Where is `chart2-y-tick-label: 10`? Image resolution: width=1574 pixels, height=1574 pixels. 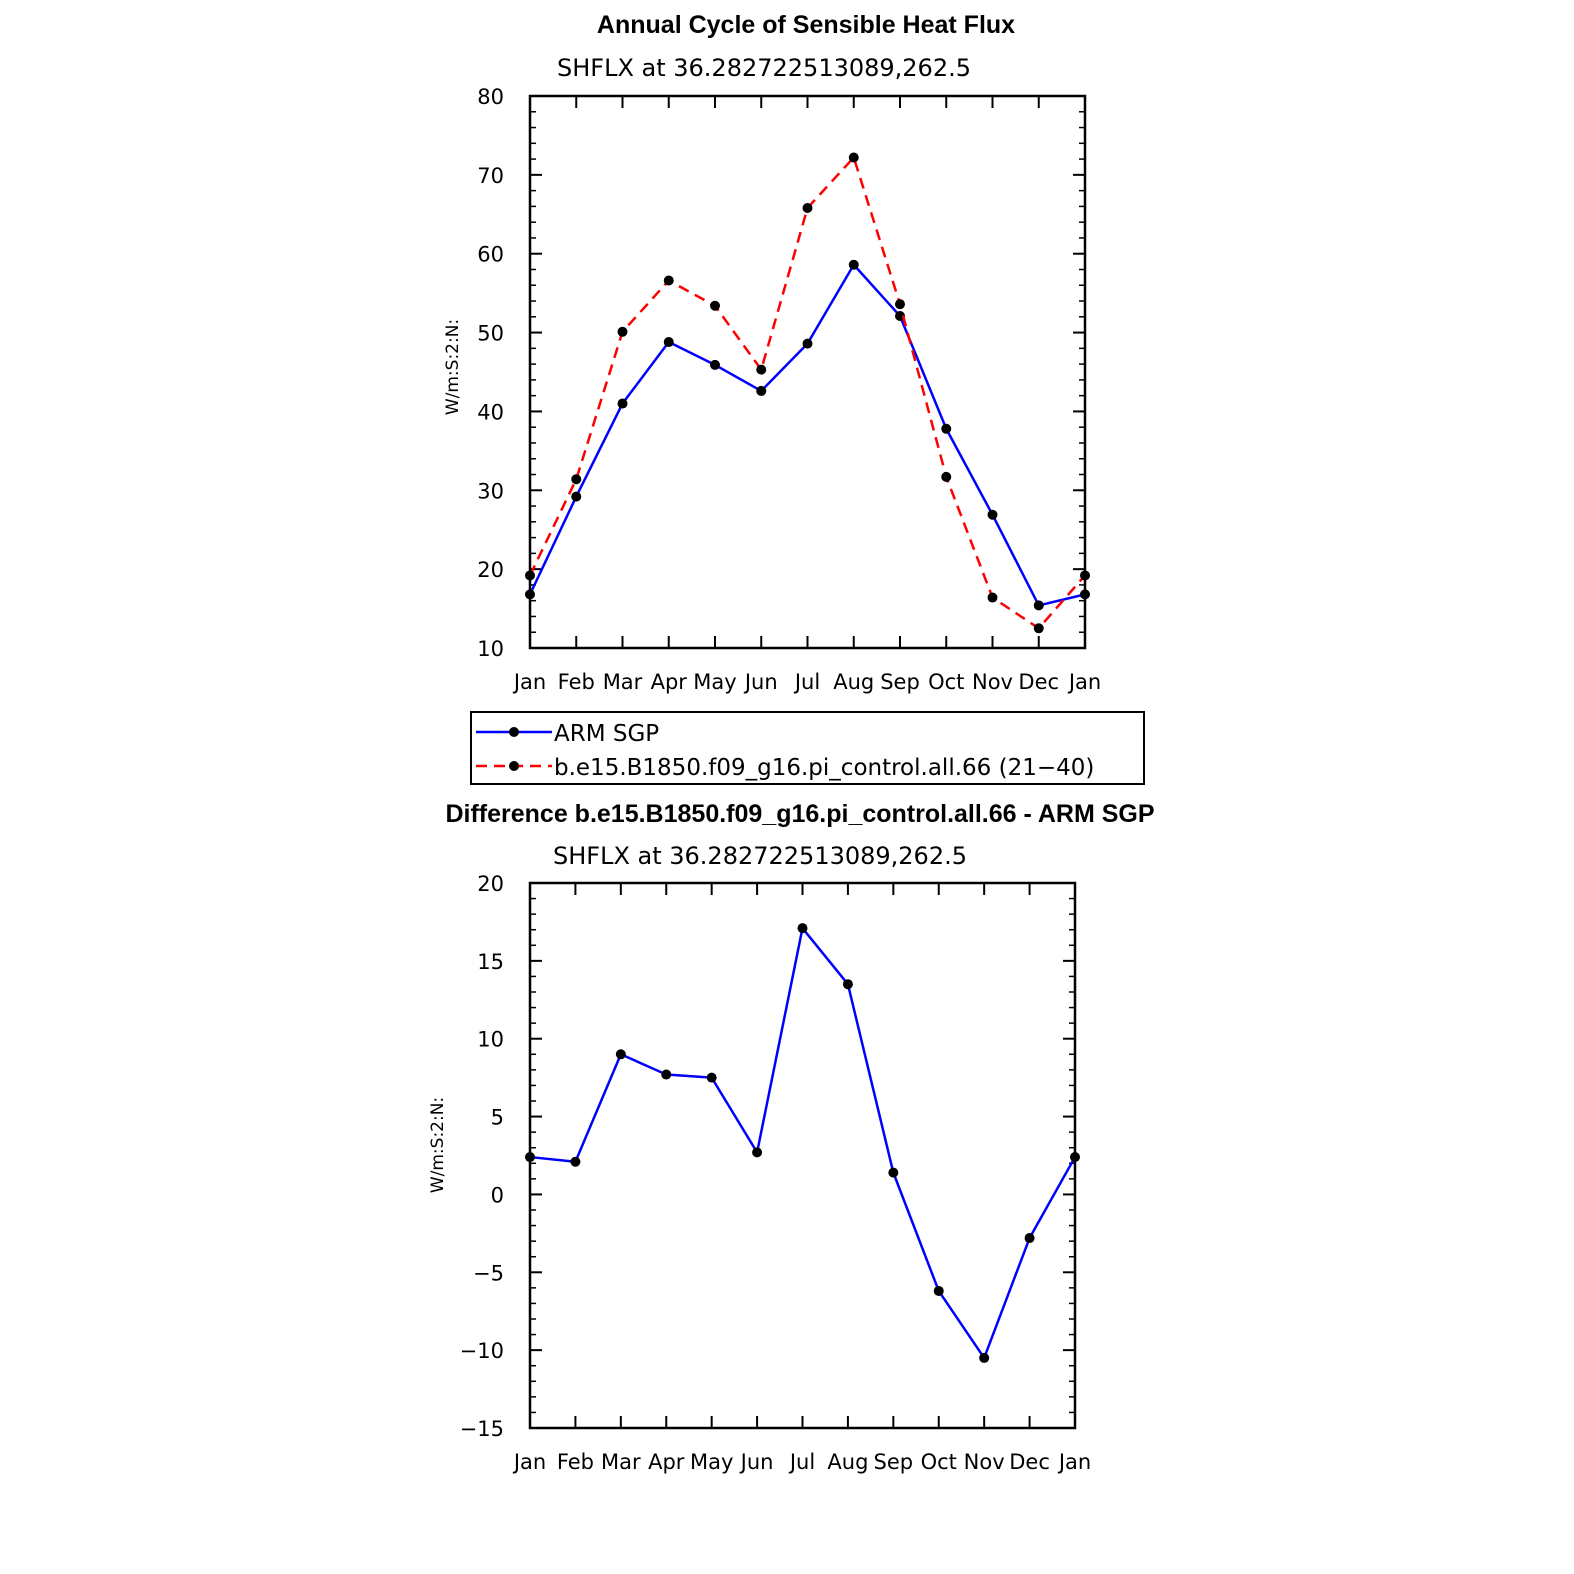 chart2-y-tick-label: 10 is located at coordinates (490, 1040).